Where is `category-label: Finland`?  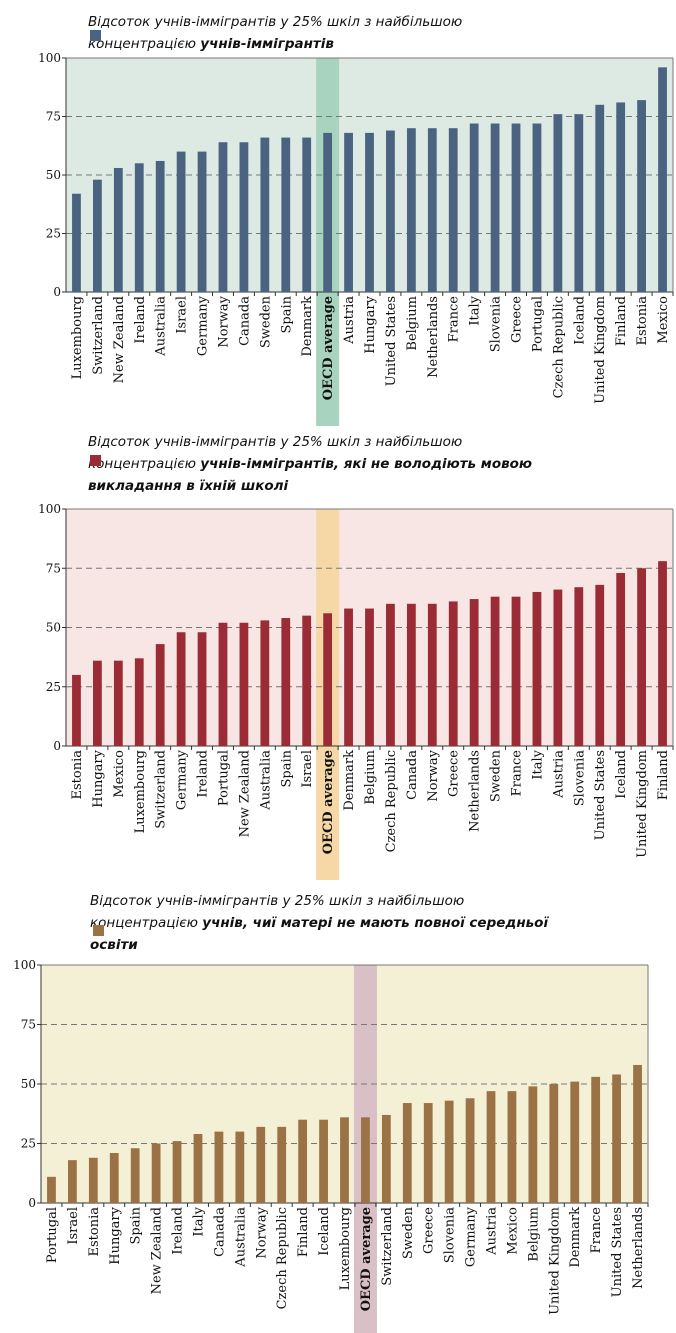
category-label: Finland is located at coordinates (621, 321).